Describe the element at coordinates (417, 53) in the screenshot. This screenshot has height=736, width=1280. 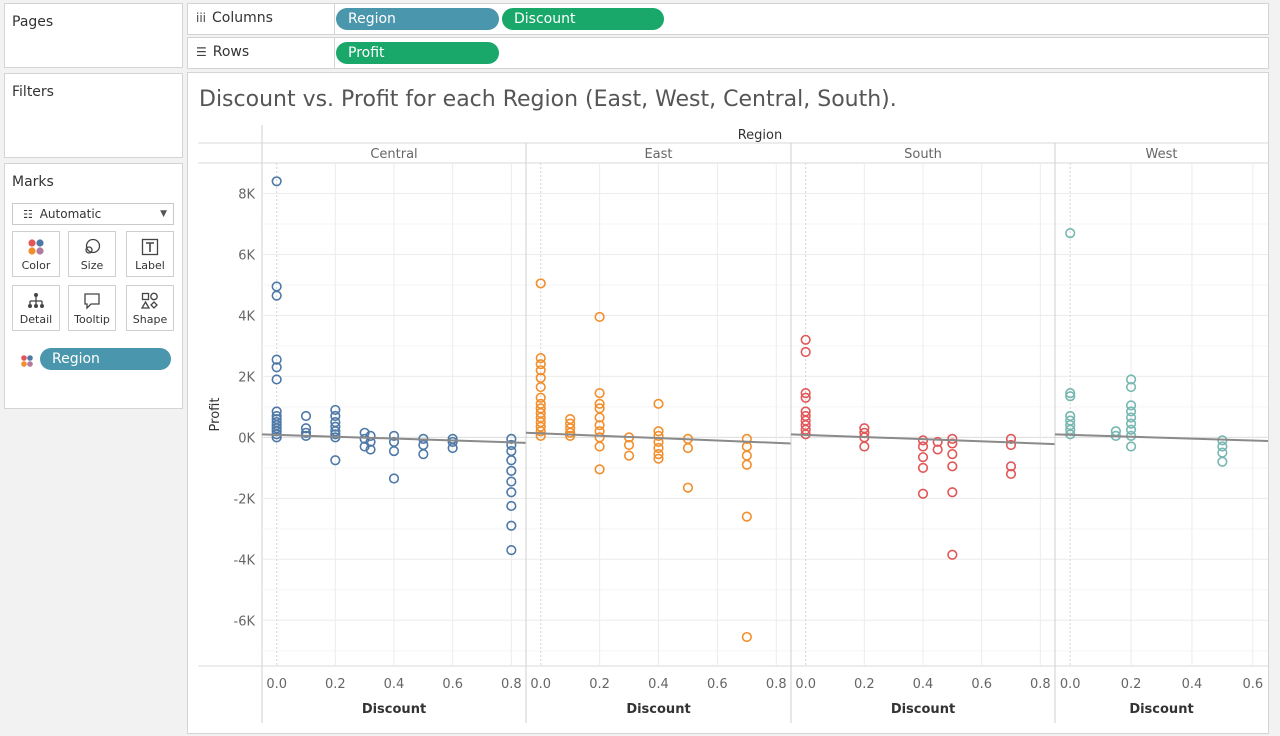
I see `profit-row-pill: Profit` at that location.